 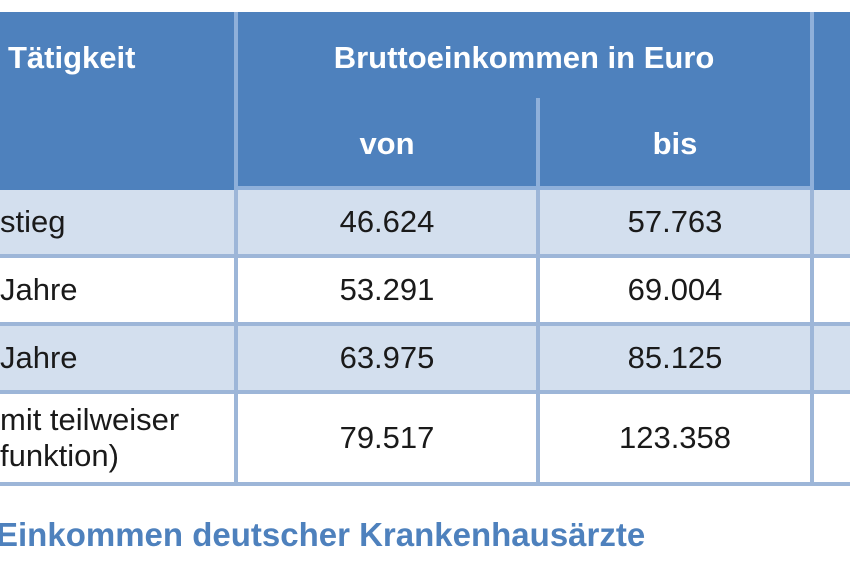 What do you see at coordinates (677, 440) in the screenshot?
I see `row-to-value: 123.358` at bounding box center [677, 440].